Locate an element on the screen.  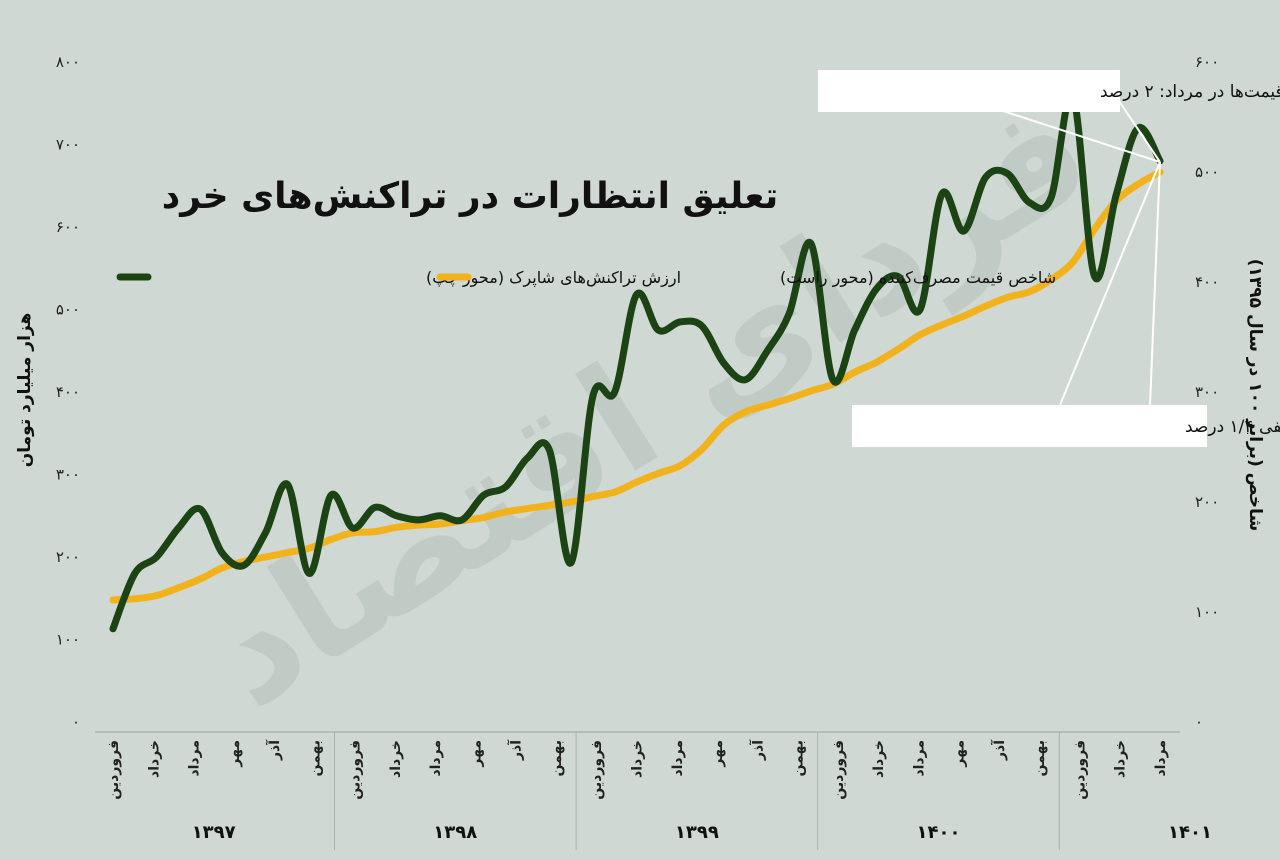
right-tick-label: ۳۰۰ is located at coordinates (1207, 392).